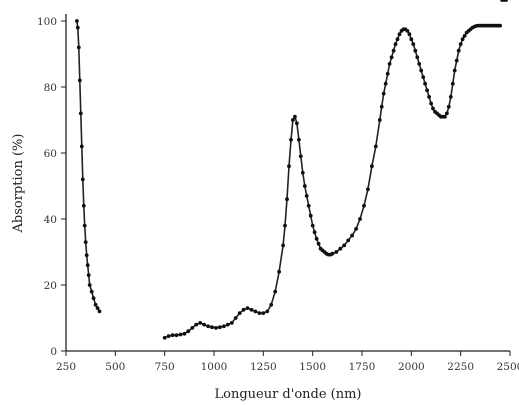  I want to click on x-axis-title: Longueur d'onde (nm), so click(287, 394).